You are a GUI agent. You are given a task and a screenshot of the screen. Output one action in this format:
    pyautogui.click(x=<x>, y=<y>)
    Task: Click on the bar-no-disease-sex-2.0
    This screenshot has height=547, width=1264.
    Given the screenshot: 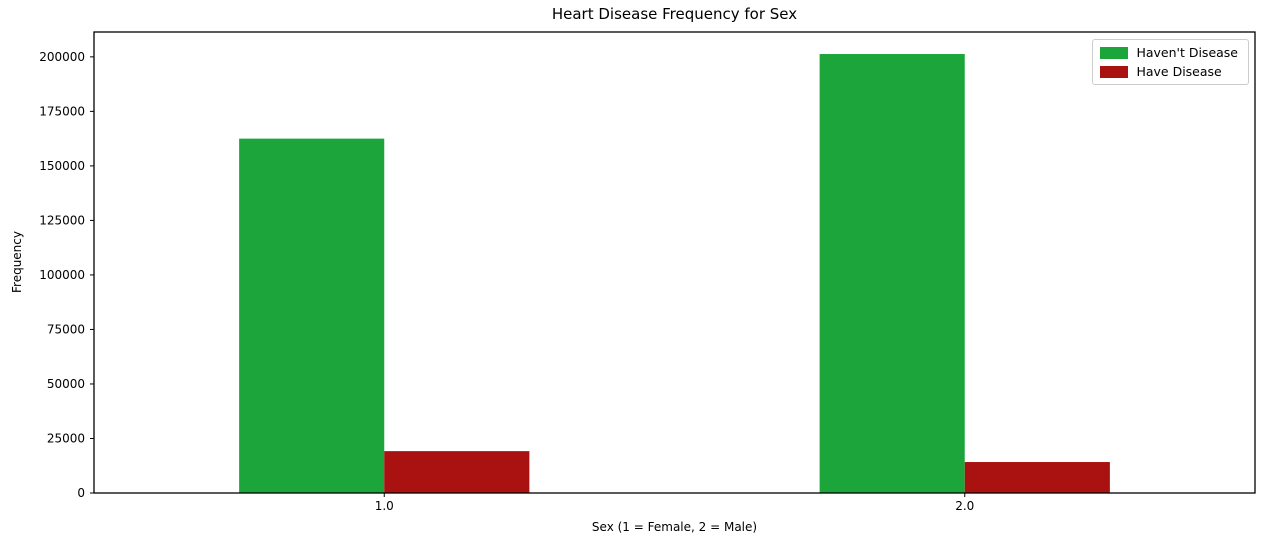 What is the action you would take?
    pyautogui.click(x=892, y=273)
    